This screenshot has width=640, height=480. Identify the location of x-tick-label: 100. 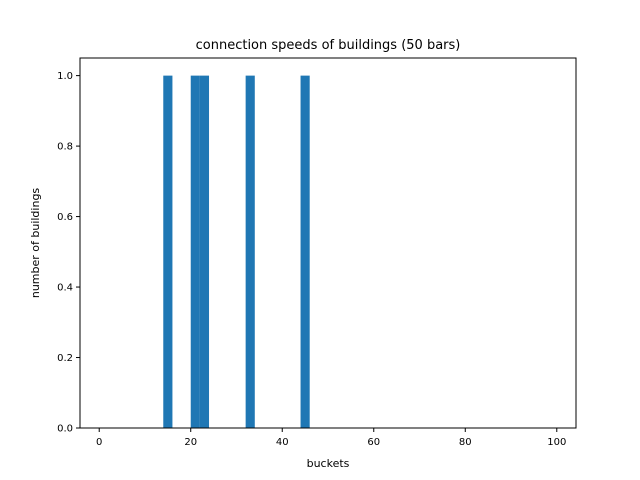
(556, 442).